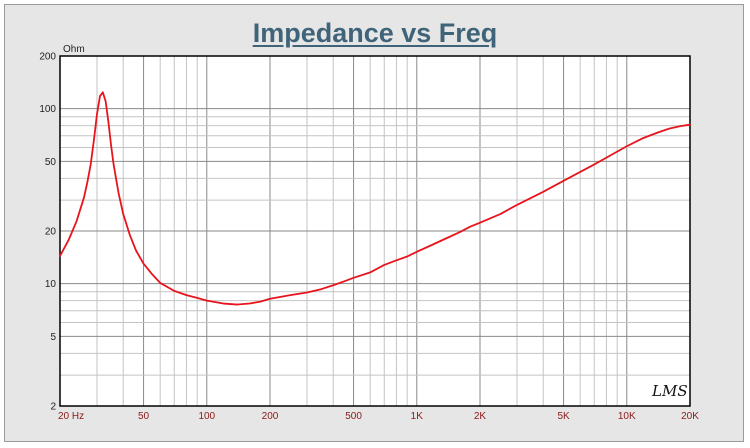 This screenshot has height=448, width=750. What do you see at coordinates (53, 407) in the screenshot?
I see `y-tick-label: 2` at bounding box center [53, 407].